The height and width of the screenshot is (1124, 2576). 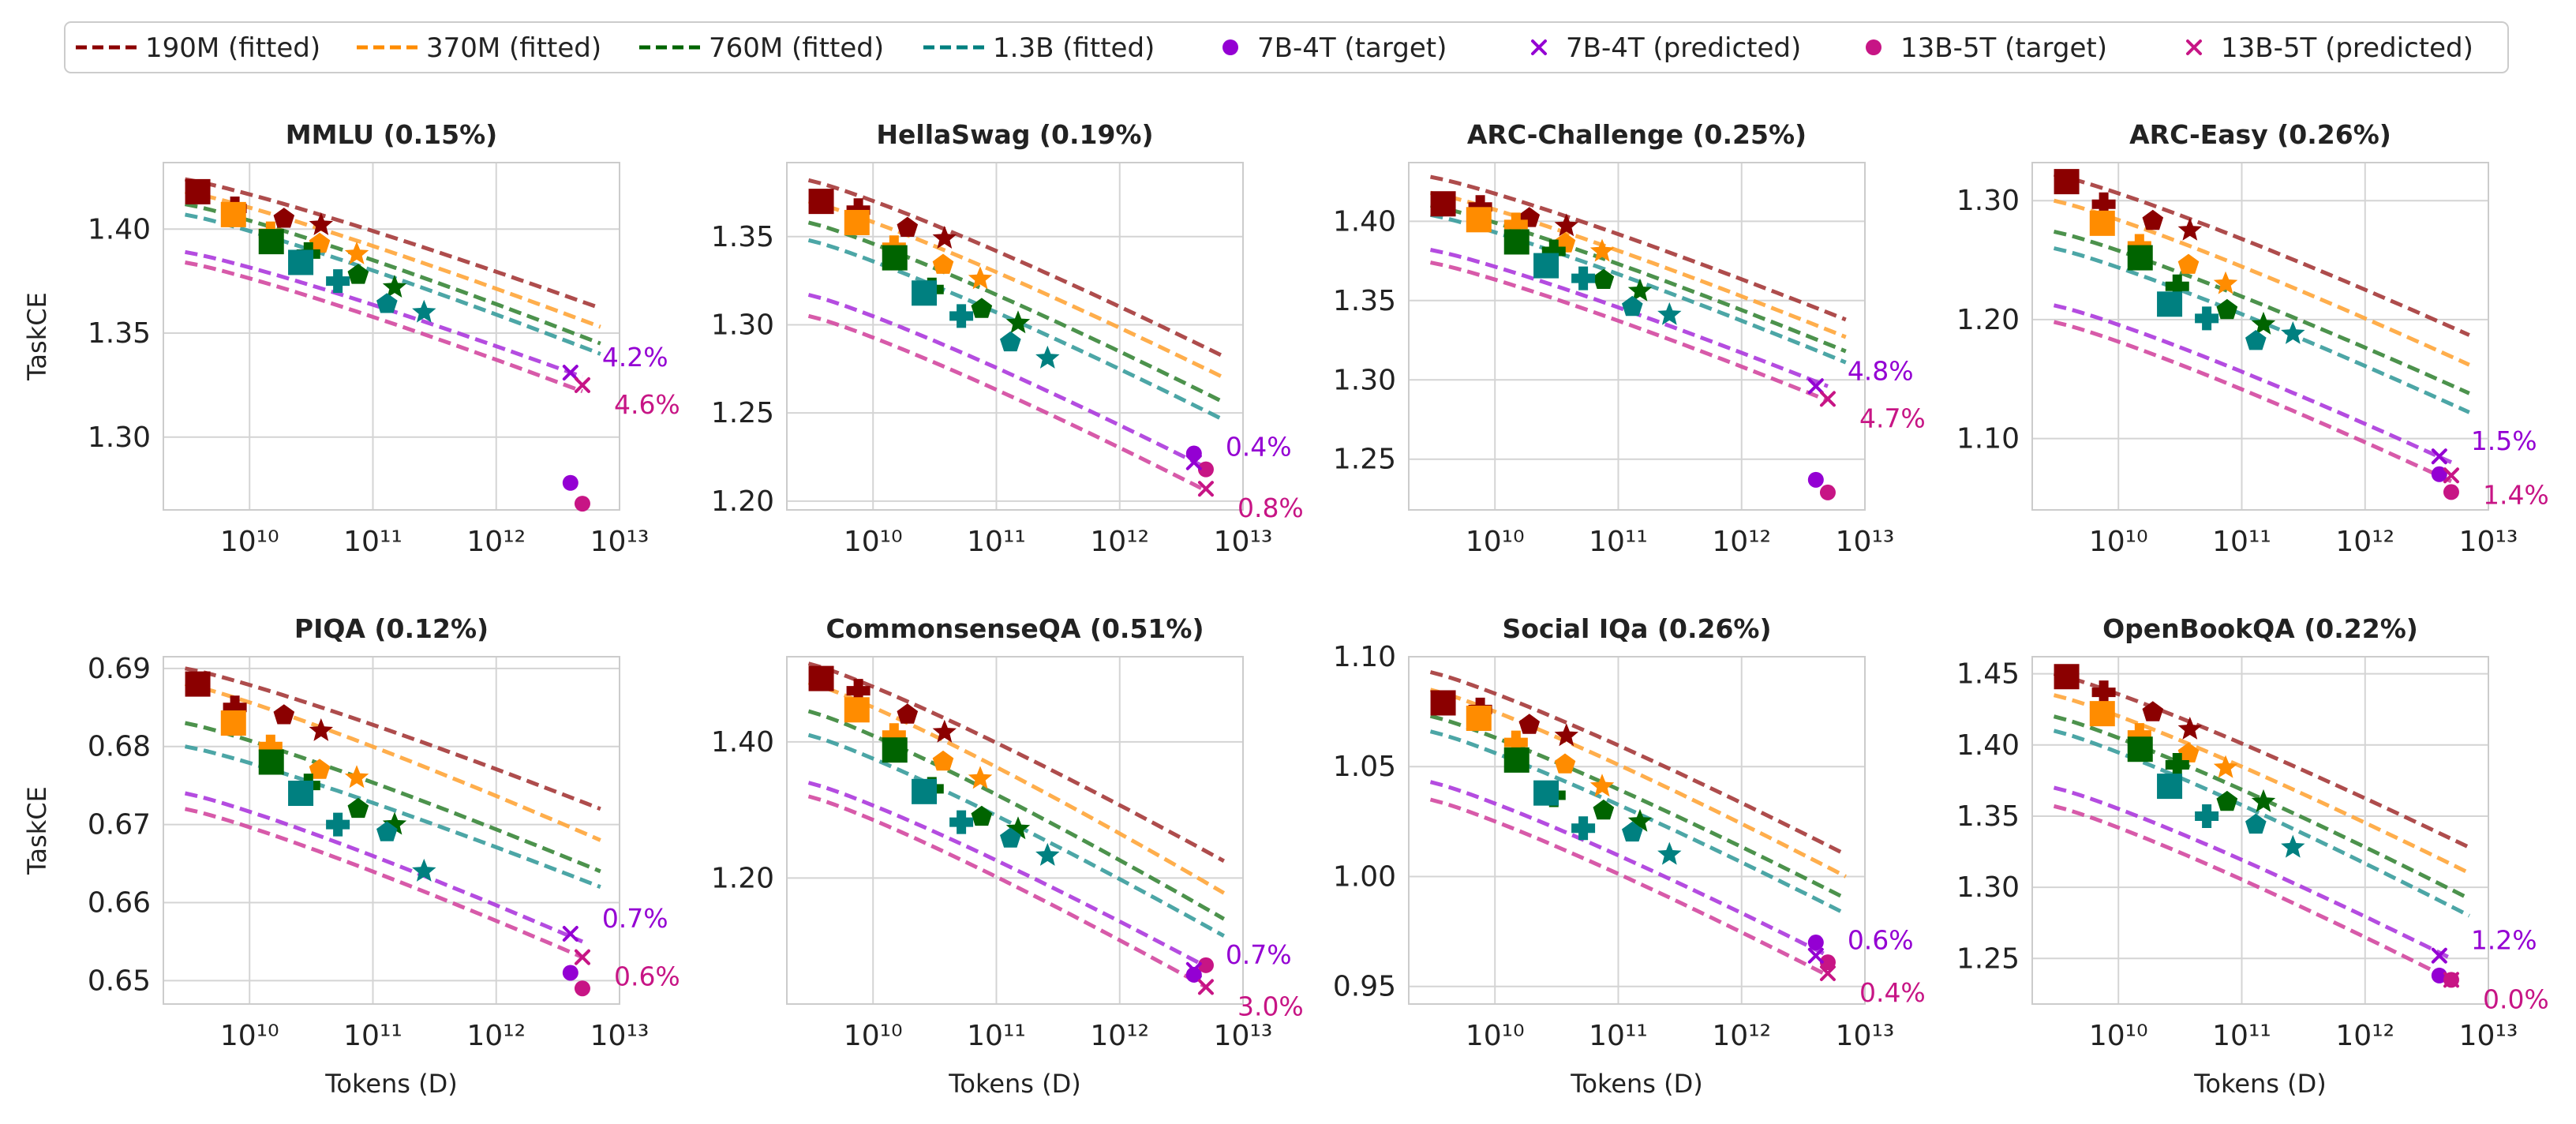 I want to click on fit-line-370m, so click(x=1638, y=264).